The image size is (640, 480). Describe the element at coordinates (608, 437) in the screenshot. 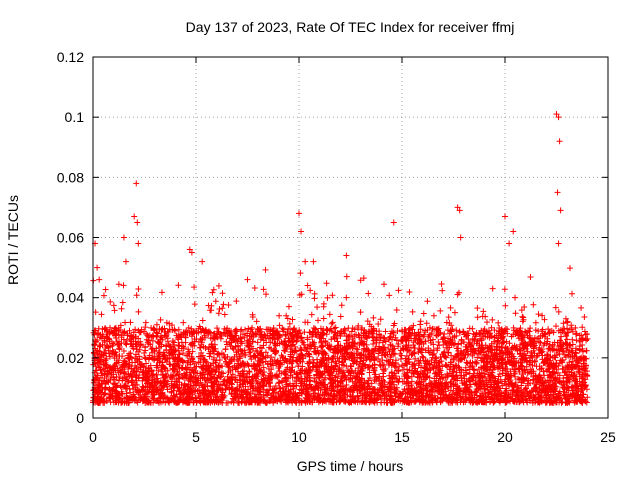

I see `x-tick-label: 25` at that location.